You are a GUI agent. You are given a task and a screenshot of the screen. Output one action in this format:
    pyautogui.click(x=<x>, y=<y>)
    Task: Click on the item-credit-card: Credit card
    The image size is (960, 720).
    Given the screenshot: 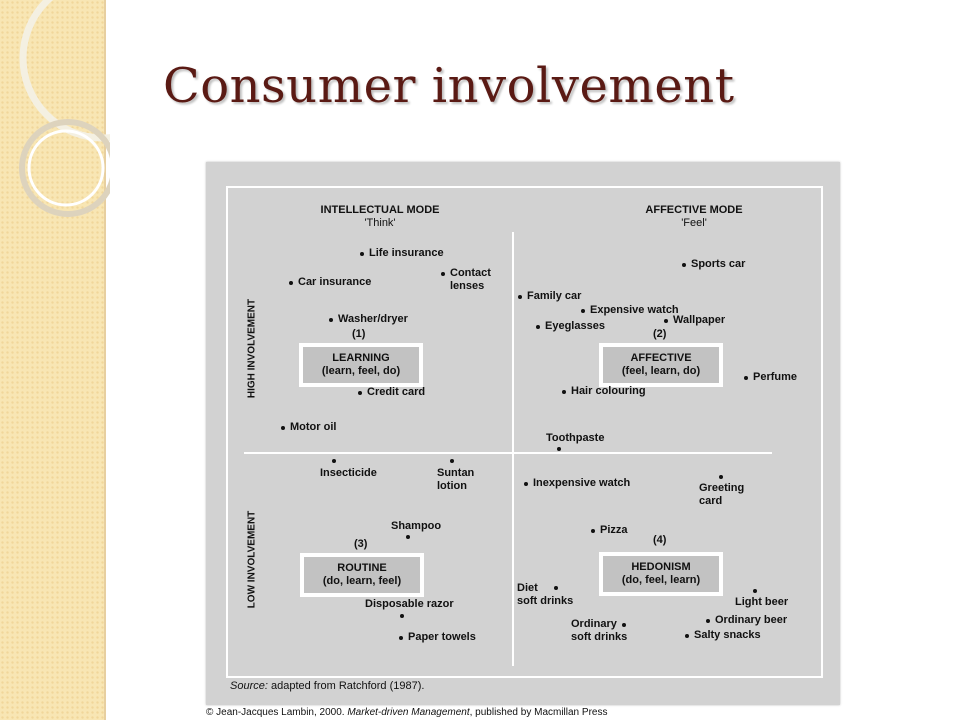 What is the action you would take?
    pyautogui.click(x=396, y=392)
    